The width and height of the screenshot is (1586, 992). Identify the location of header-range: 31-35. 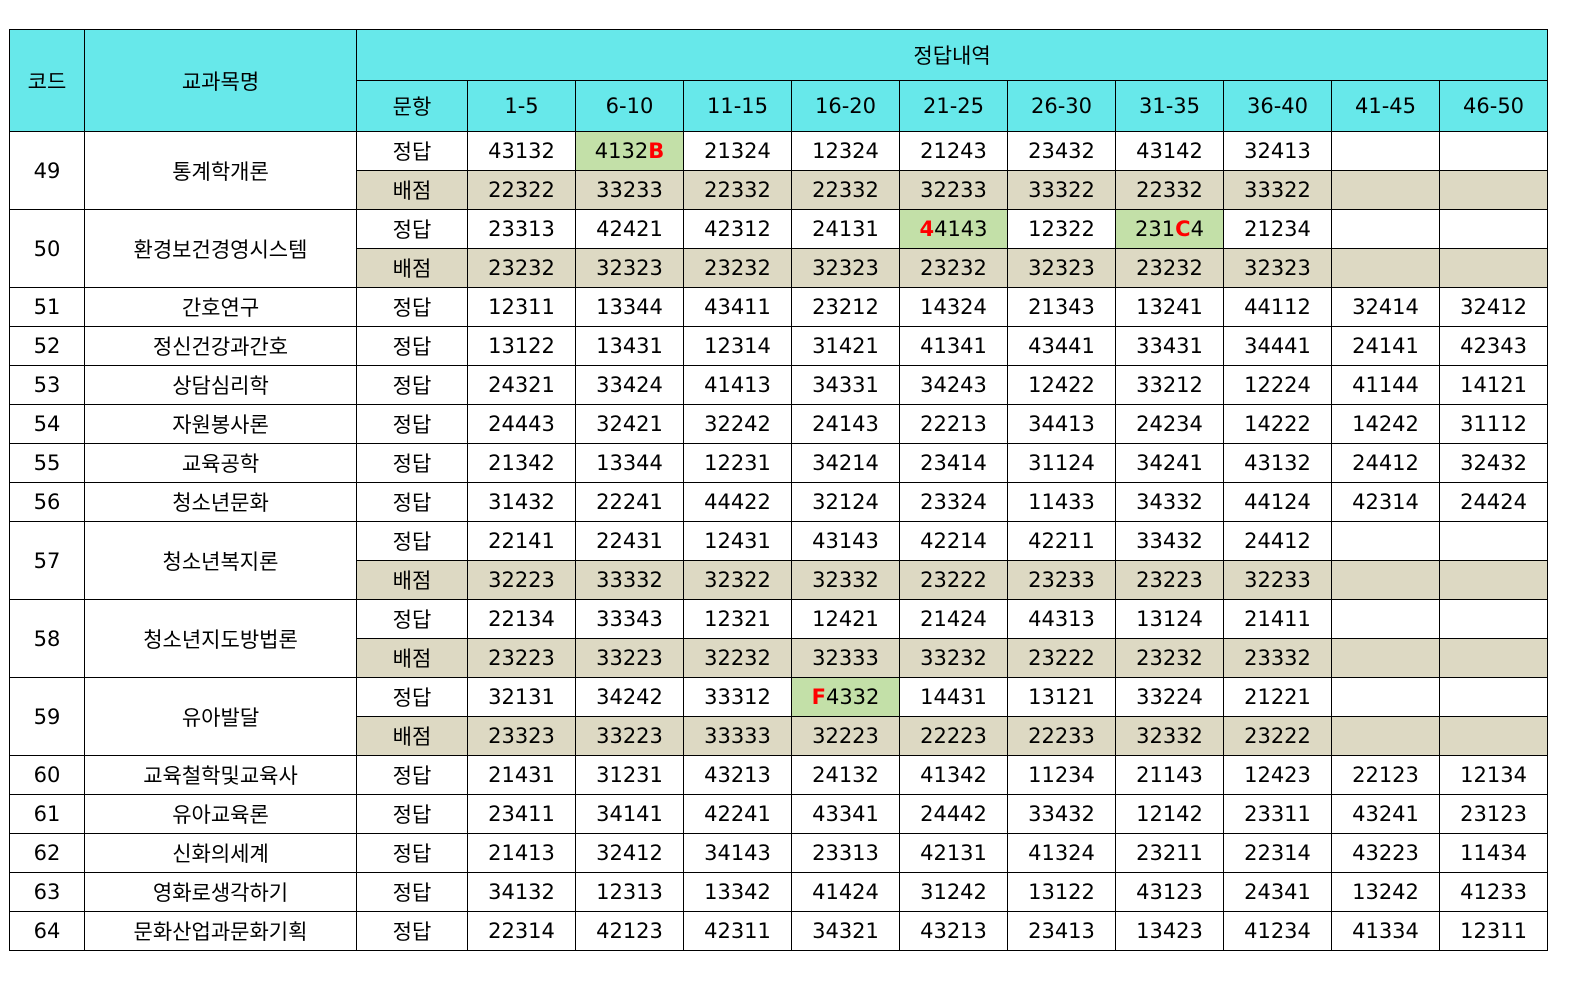
(1169, 106).